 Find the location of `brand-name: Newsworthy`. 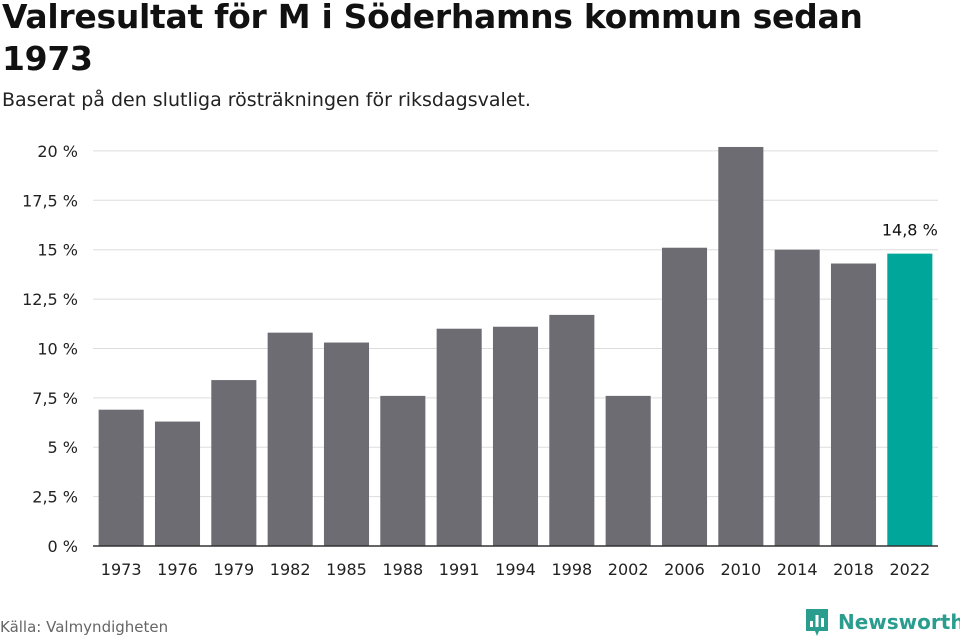

brand-name: Newsworthy is located at coordinates (899, 622).